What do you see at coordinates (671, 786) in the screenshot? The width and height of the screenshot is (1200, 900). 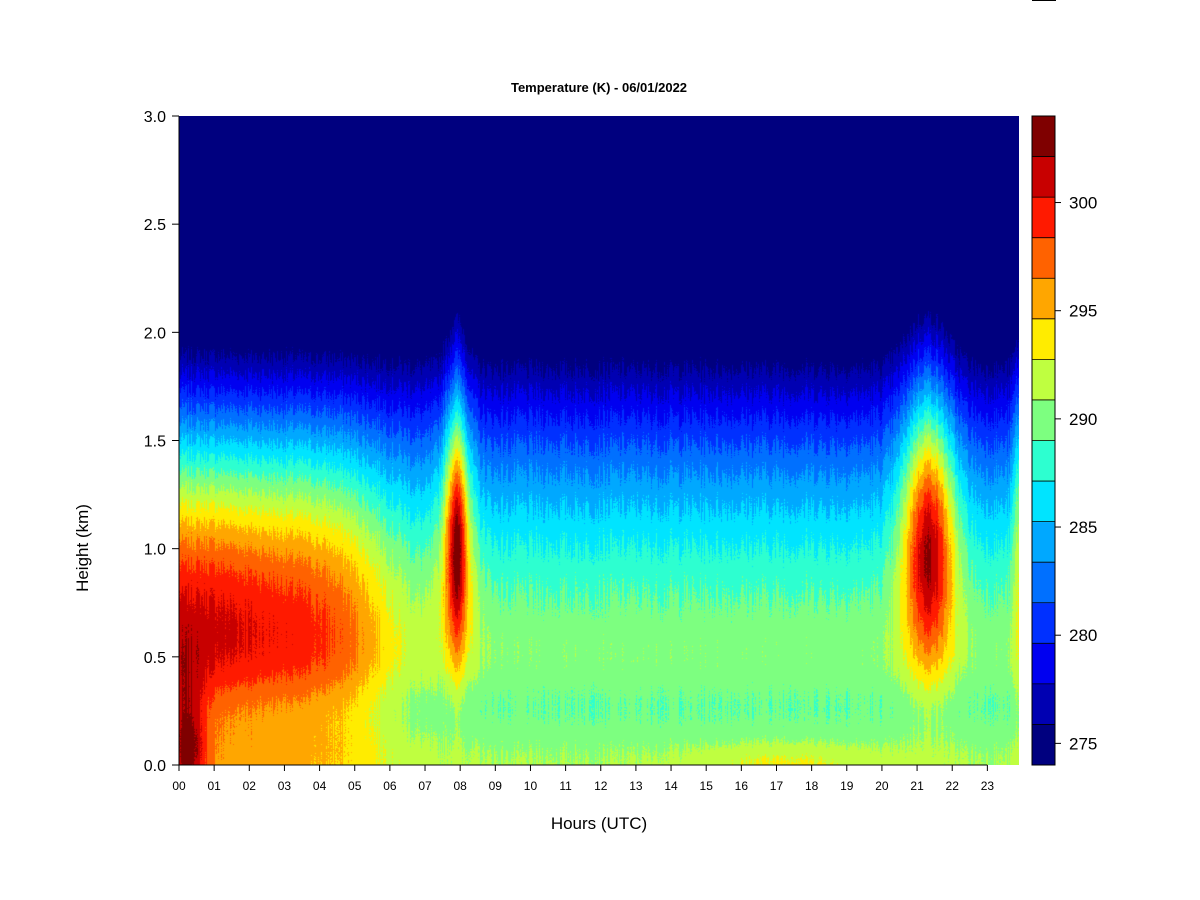 I see `x-tick-label: 14` at bounding box center [671, 786].